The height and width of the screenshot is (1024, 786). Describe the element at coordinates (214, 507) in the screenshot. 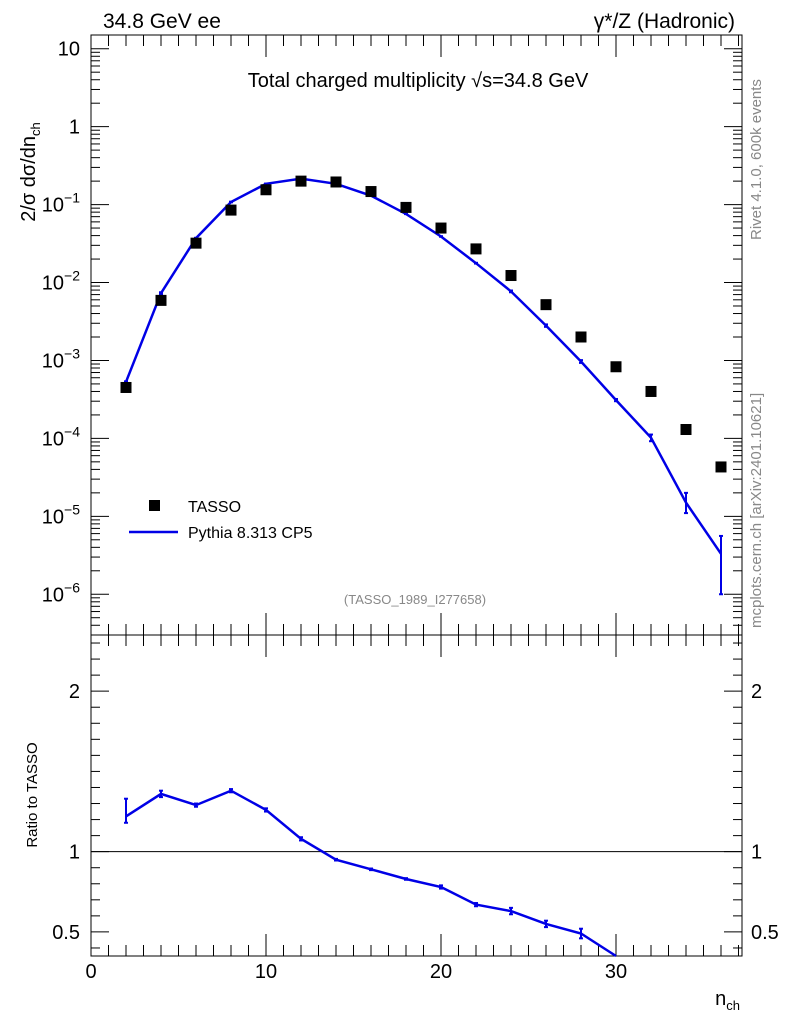

I see `legend-label-tasso: TASSO` at that location.